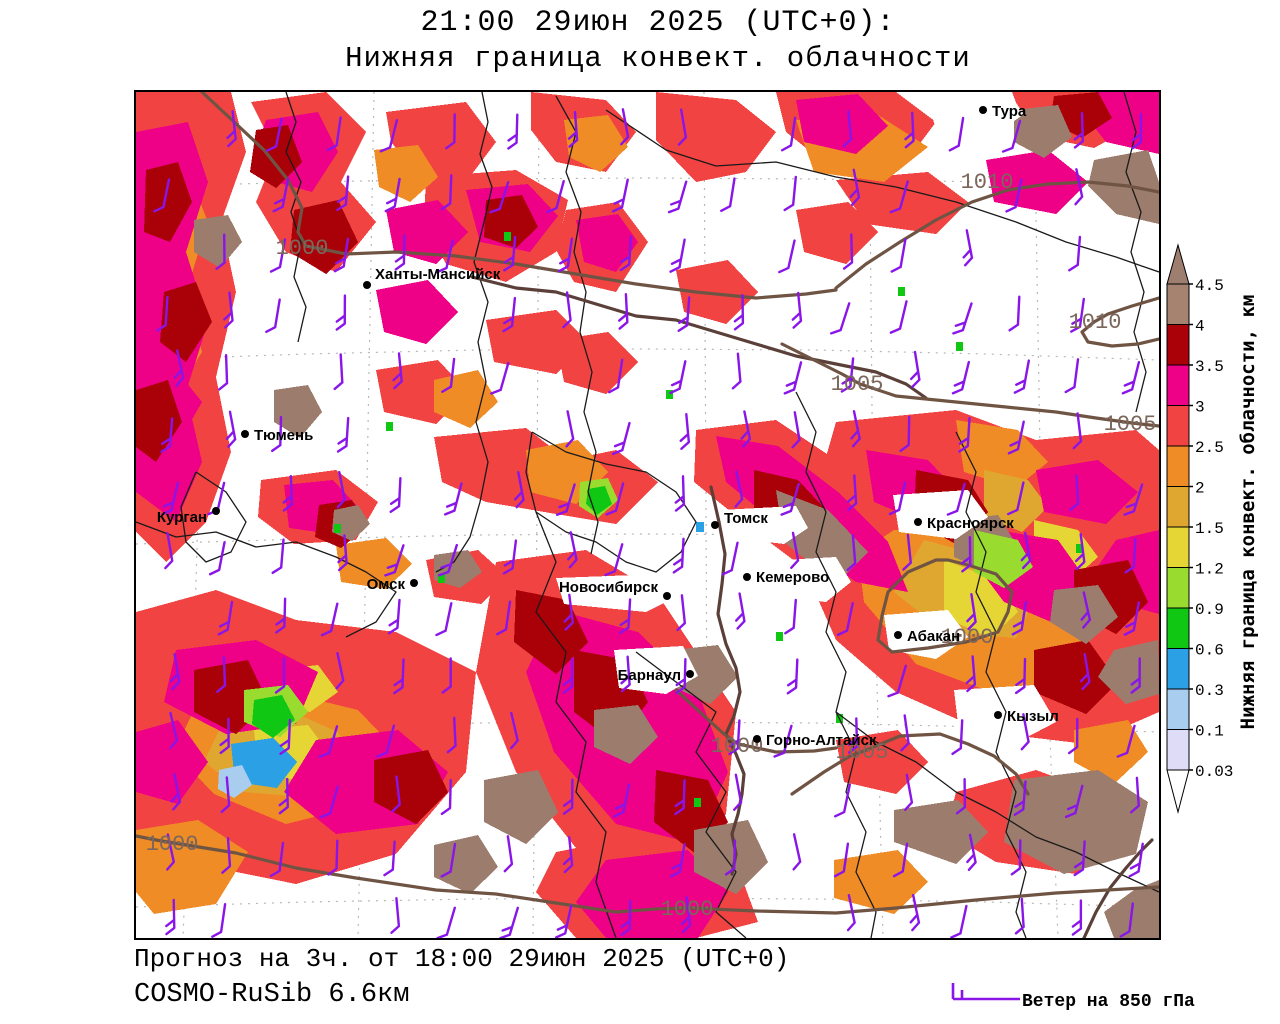 This screenshot has width=1280, height=1024. What do you see at coordinates (1200, 408) in the screenshot?
I see `colorbar-tick-label: 3` at bounding box center [1200, 408].